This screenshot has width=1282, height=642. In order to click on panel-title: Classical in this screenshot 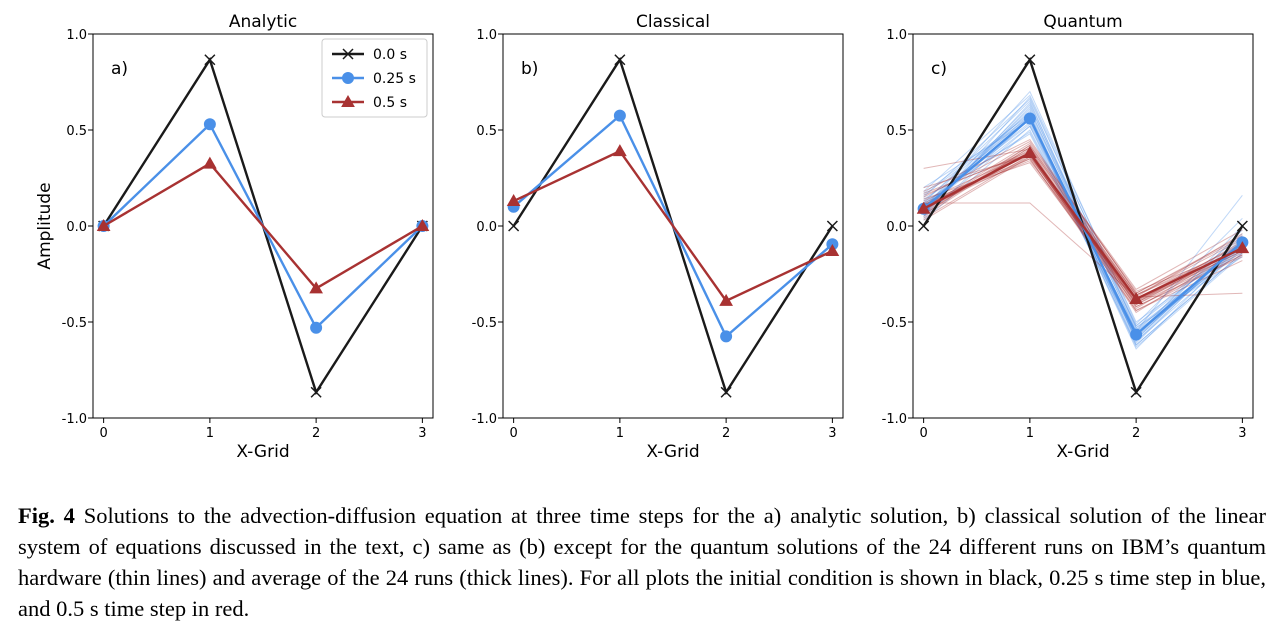, I will do `click(673, 22)`.